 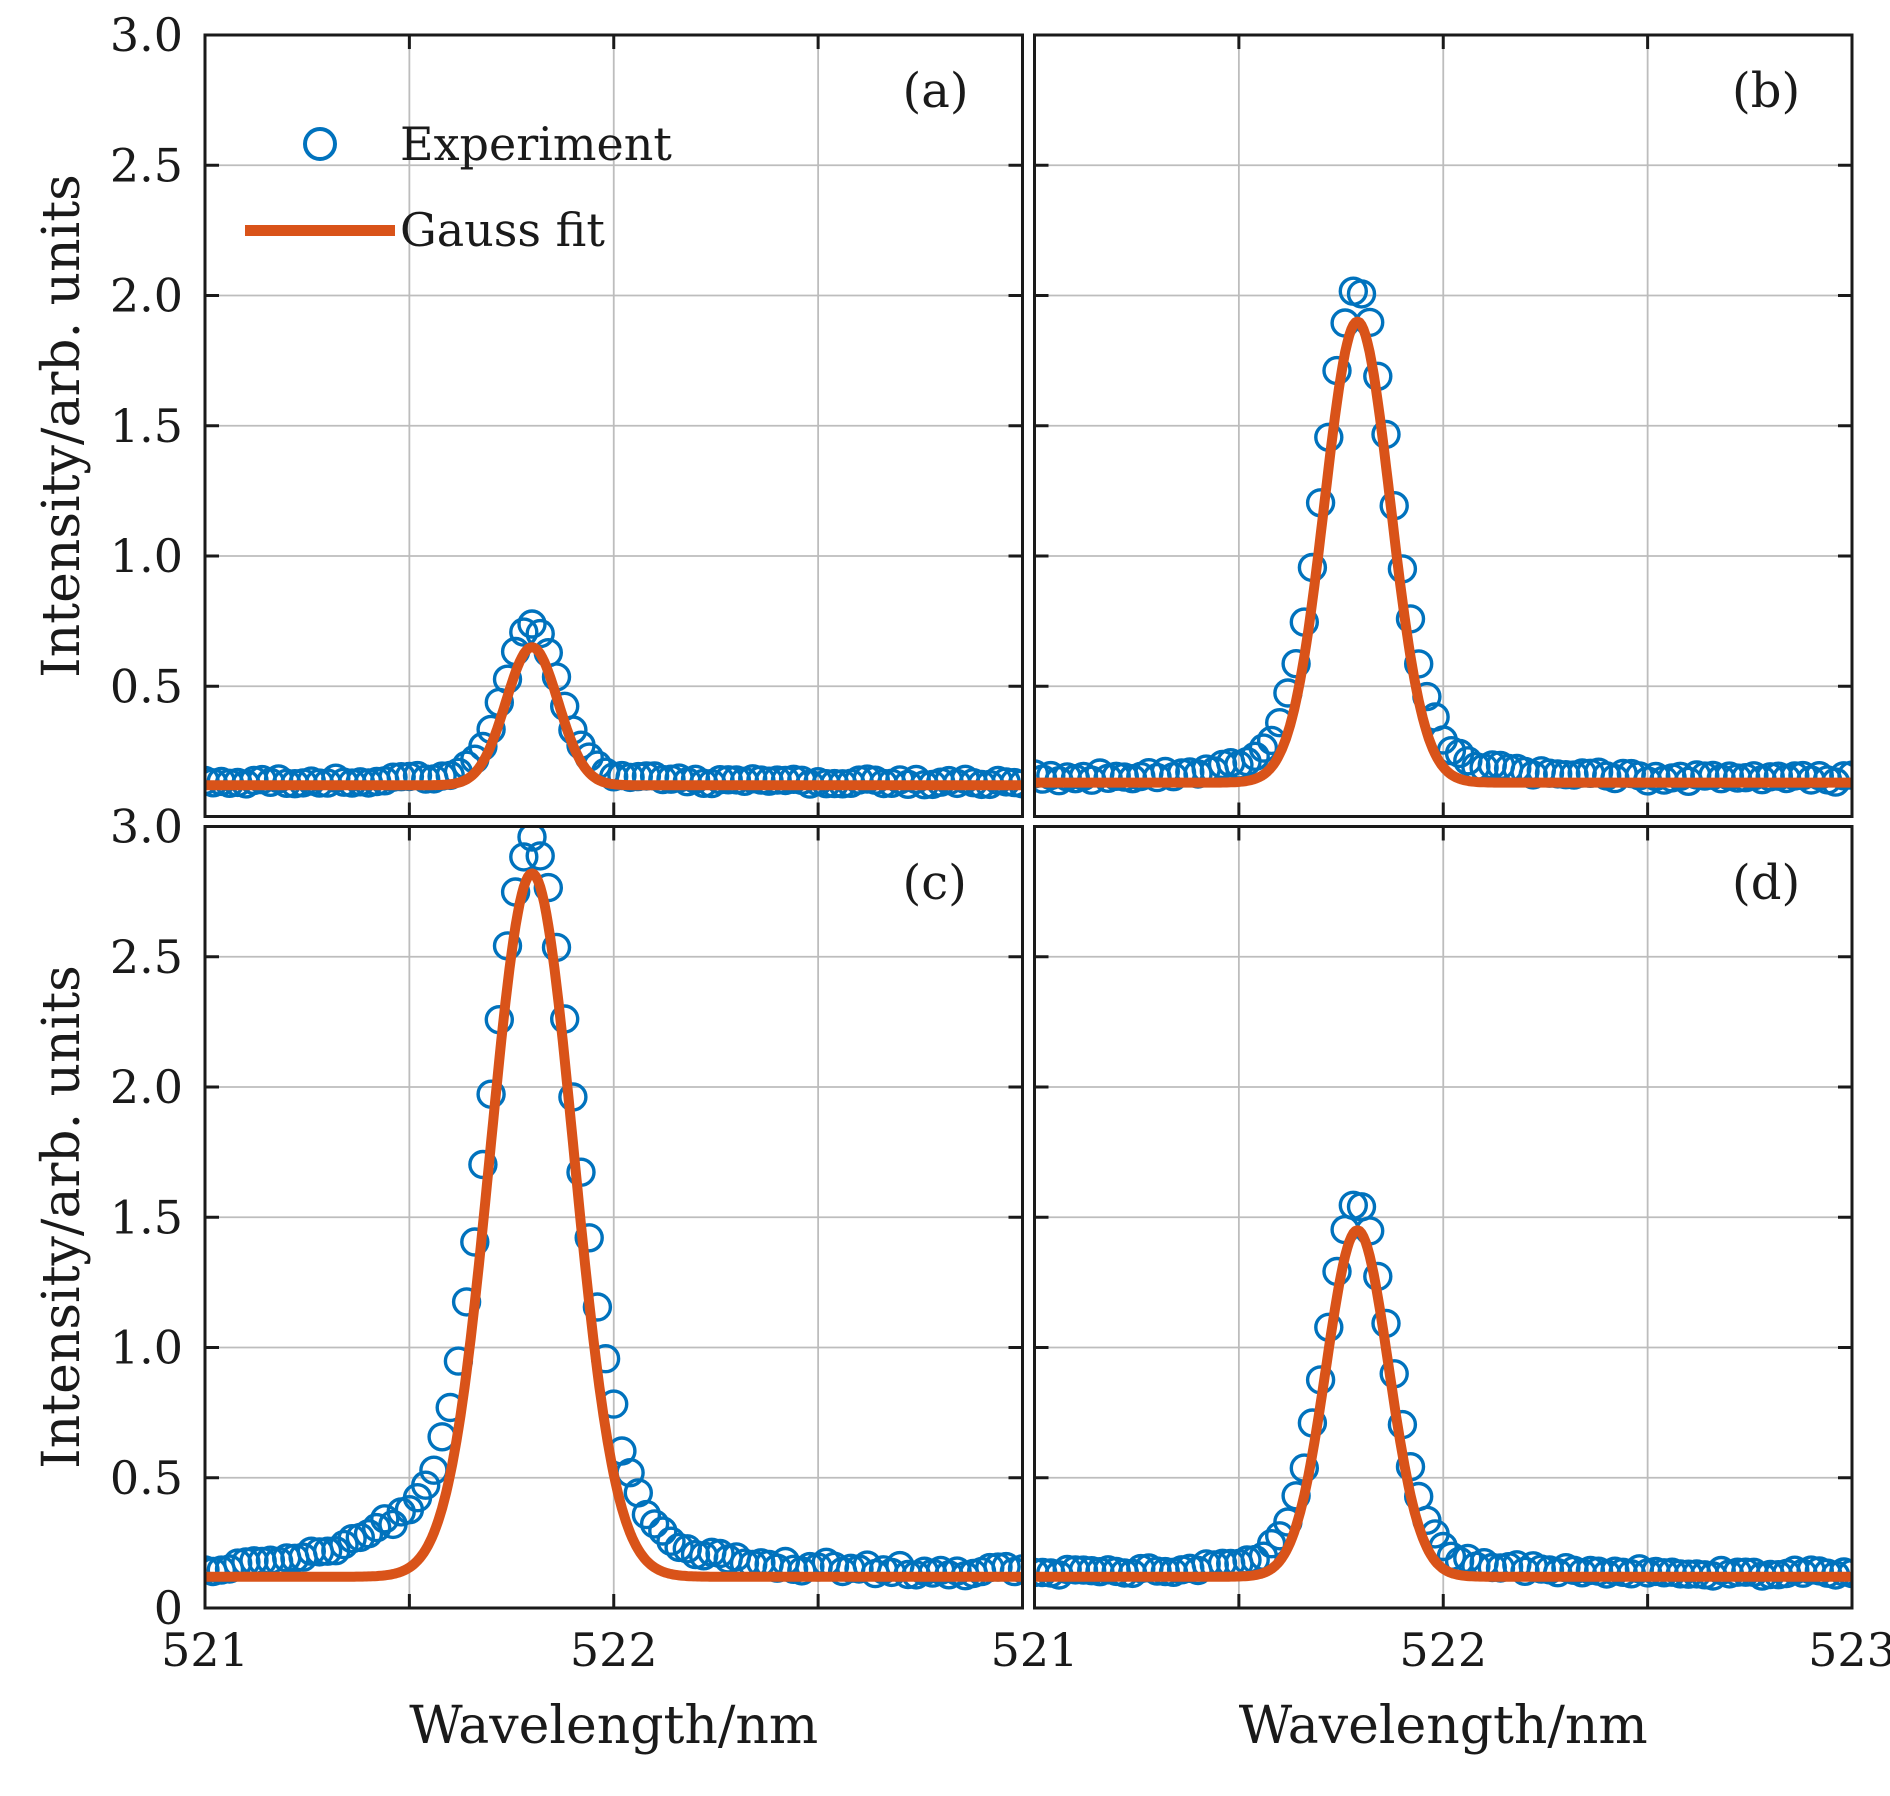 I want to click on legend-label-gauss-fit: Gauss fit, so click(x=502, y=230).